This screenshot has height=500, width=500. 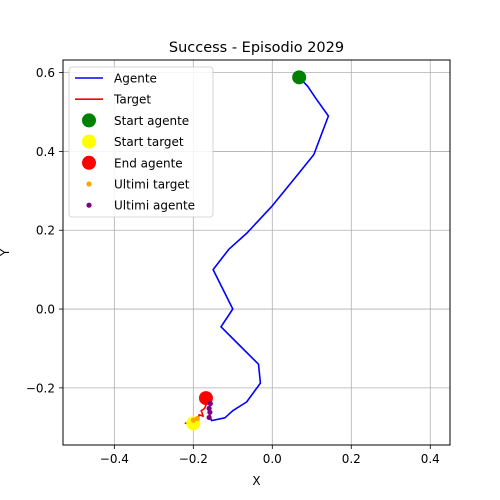 I want to click on y-tick-label: −0.2, so click(x=40, y=388).